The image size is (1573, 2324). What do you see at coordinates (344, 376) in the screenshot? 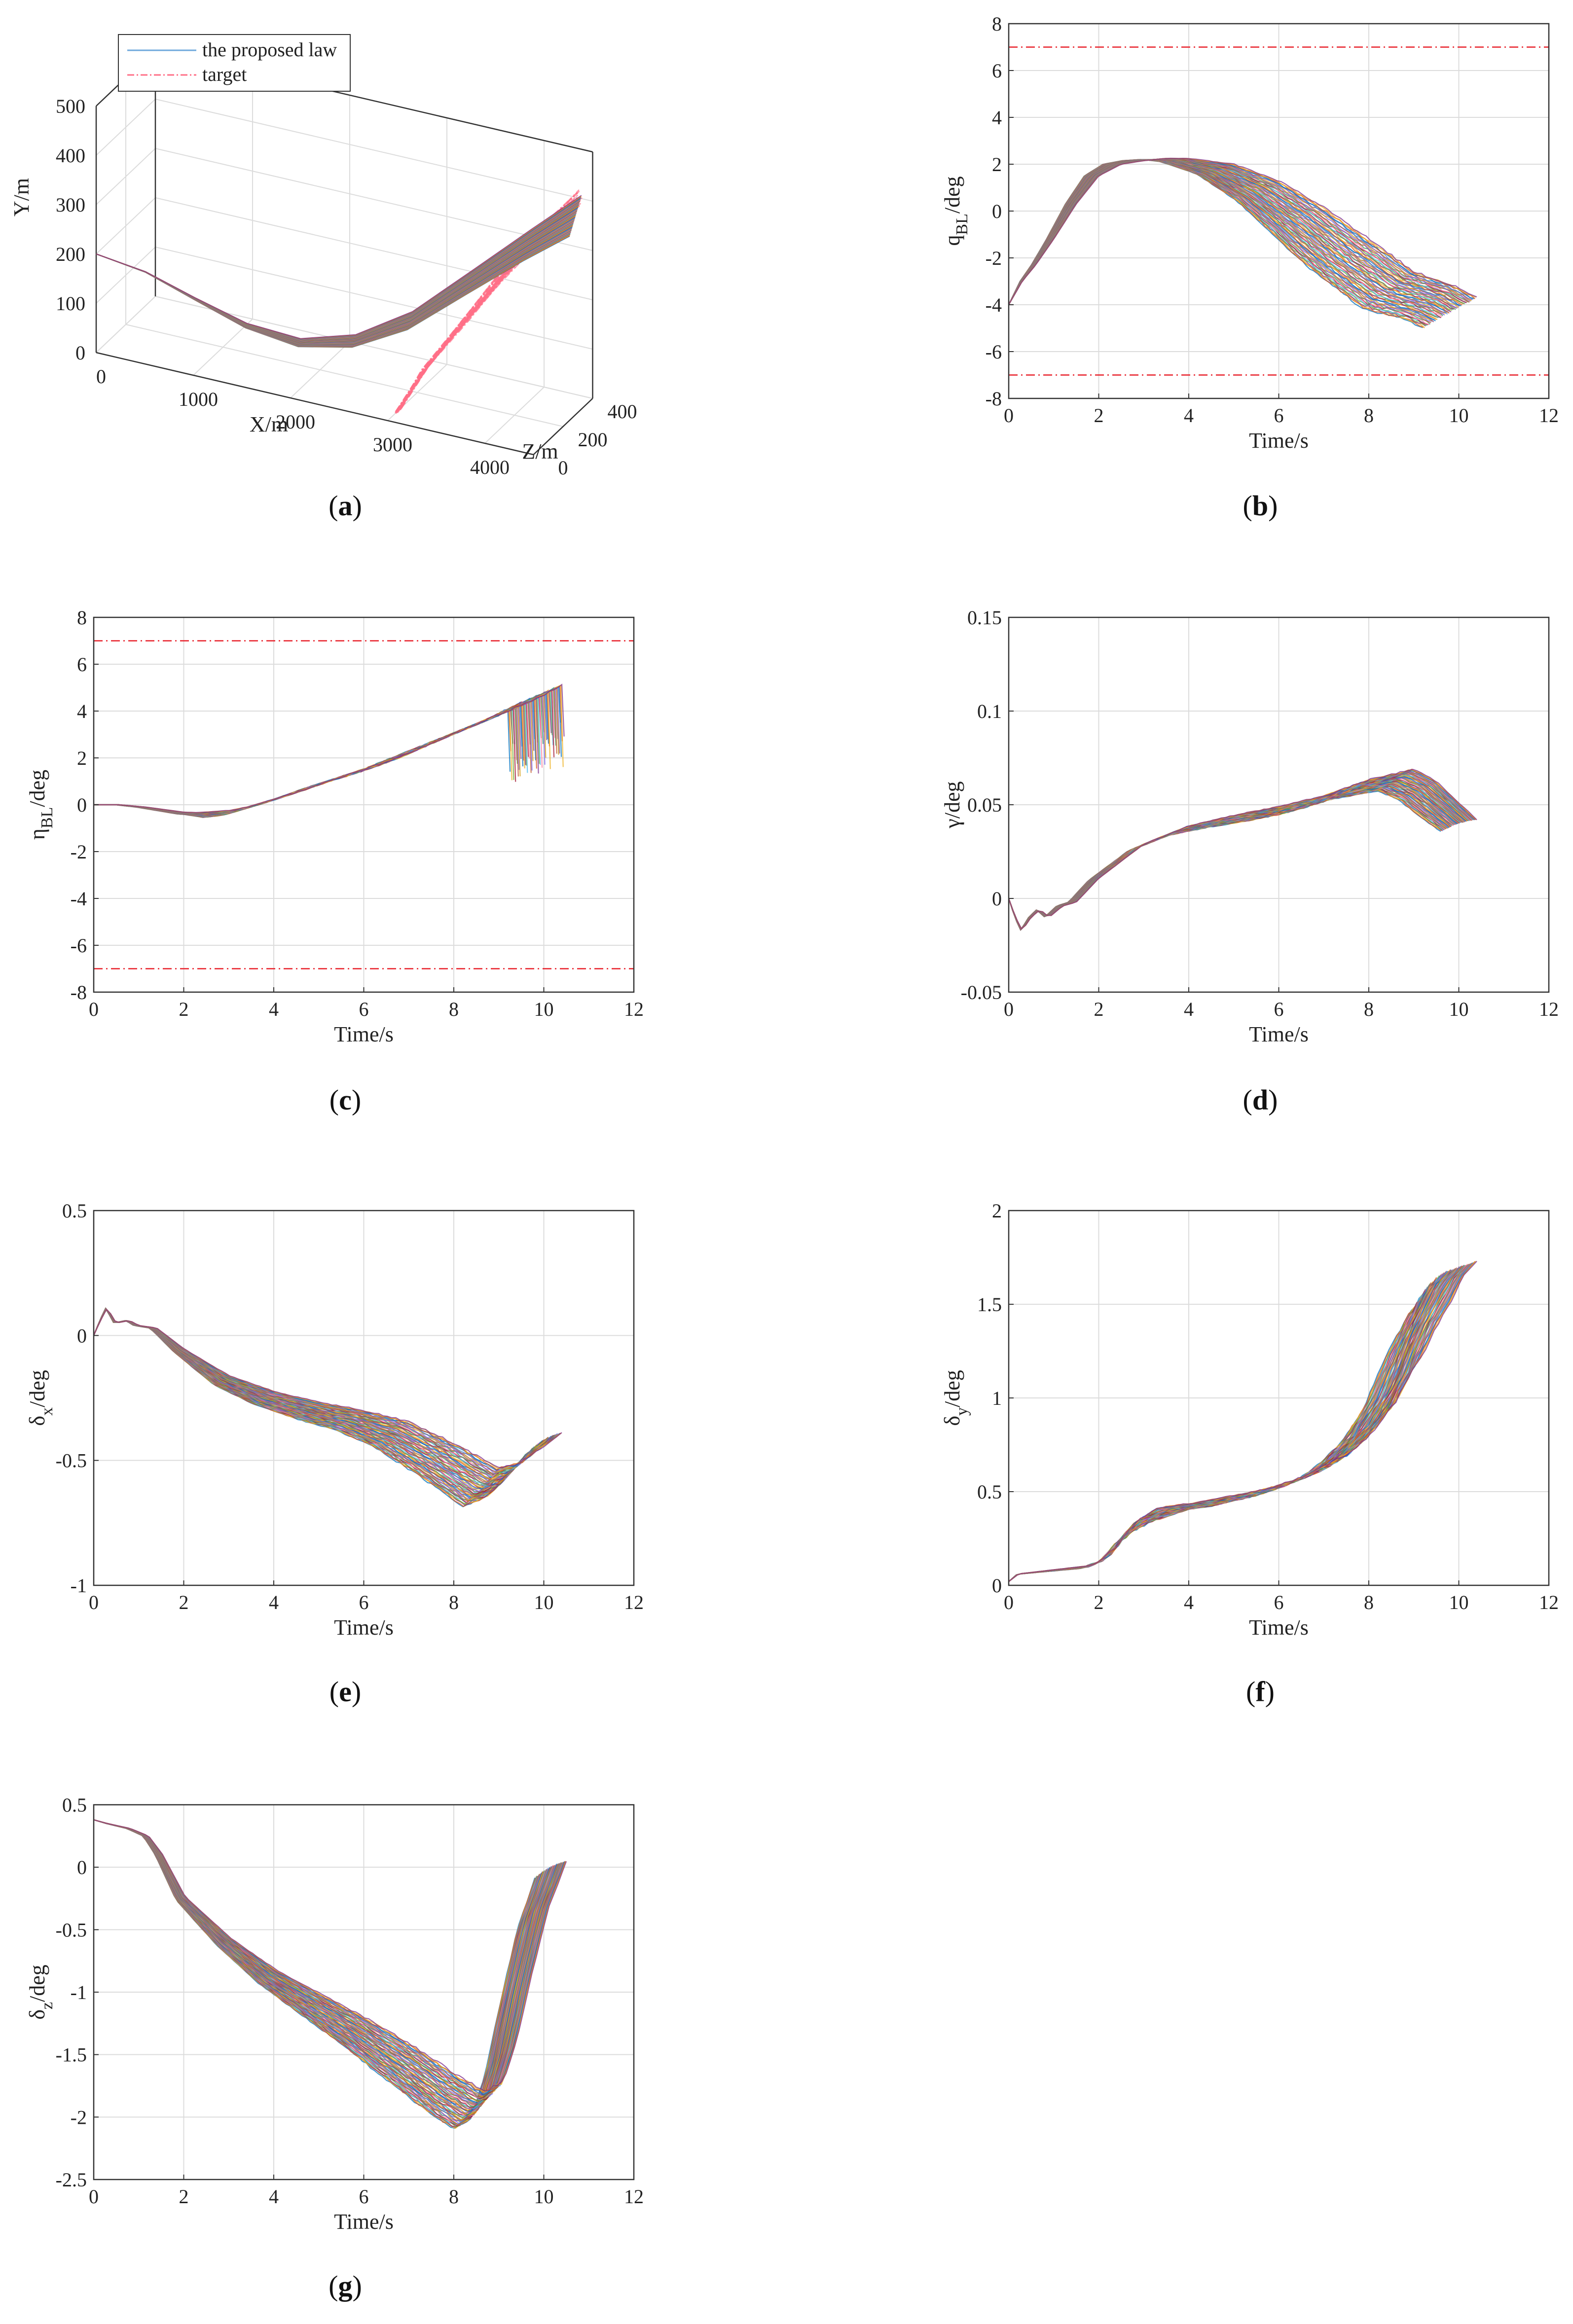
I see `floor-grid` at bounding box center [344, 376].